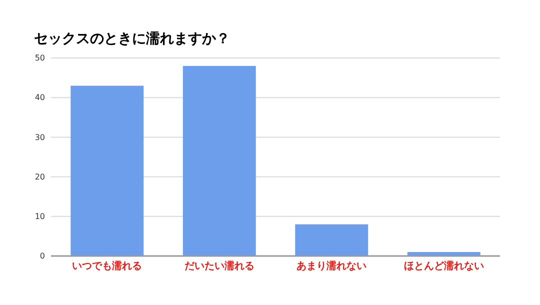 The width and height of the screenshot is (540, 305). Describe the element at coordinates (331, 266) in the screenshot. I see `x-tick-label: あまり濡れない` at that location.